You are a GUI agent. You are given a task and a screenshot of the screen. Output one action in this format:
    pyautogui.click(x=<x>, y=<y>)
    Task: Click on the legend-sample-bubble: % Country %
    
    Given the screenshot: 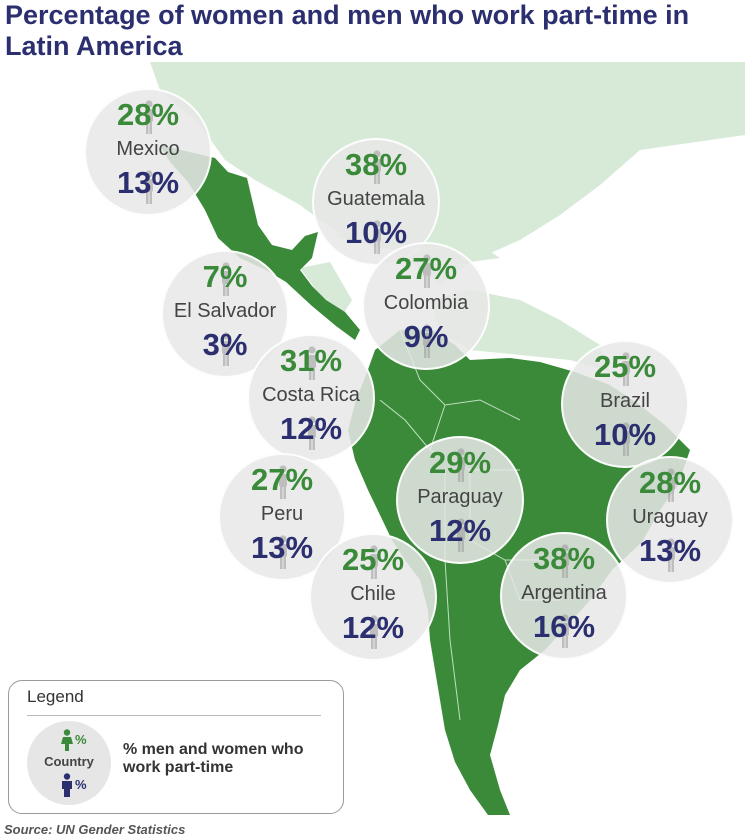 What is the action you would take?
    pyautogui.click(x=69, y=763)
    